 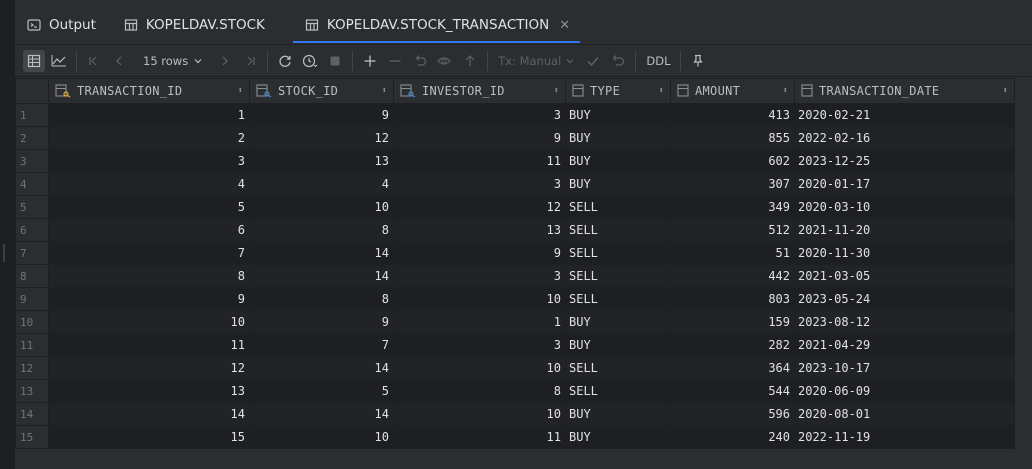 I want to click on tab-output: Output, so click(x=60, y=25).